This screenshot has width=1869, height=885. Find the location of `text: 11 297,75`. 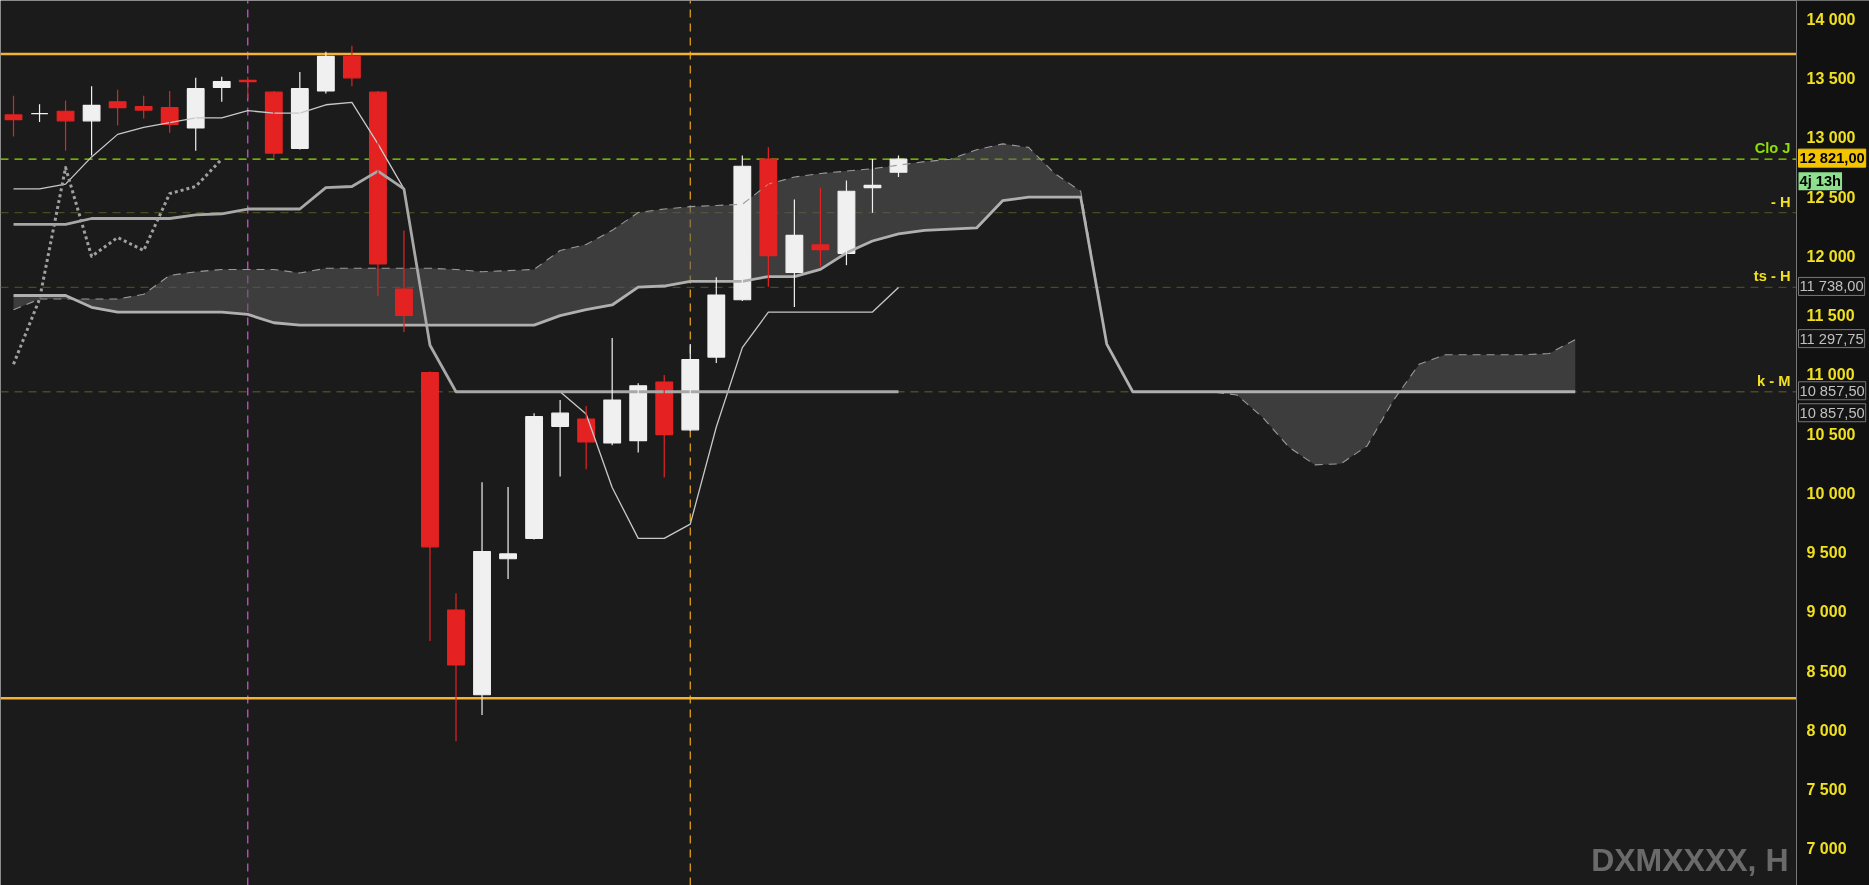

text: 11 297,75 is located at coordinates (1831, 338).